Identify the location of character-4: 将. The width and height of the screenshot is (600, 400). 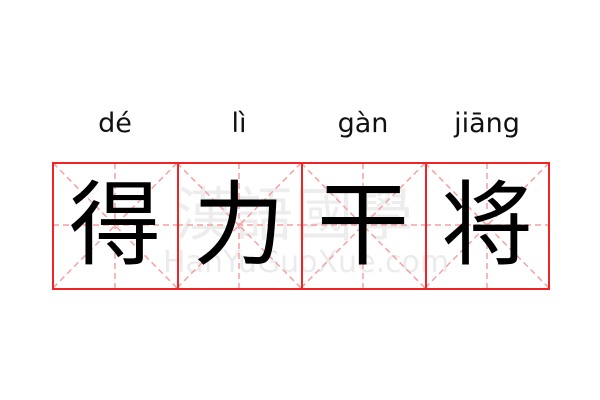
(486, 225).